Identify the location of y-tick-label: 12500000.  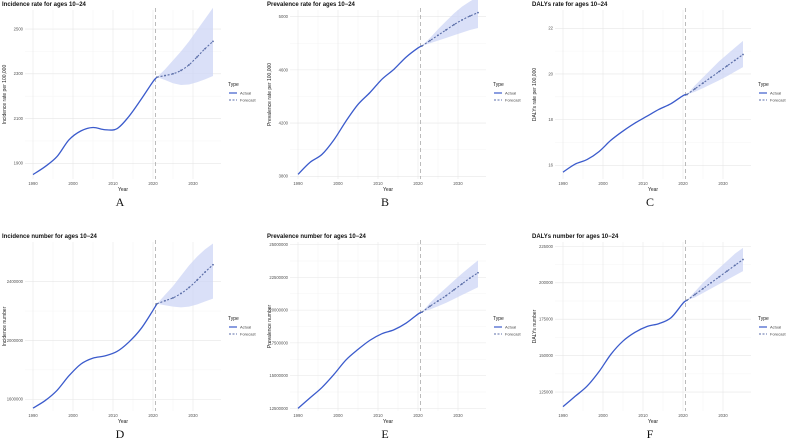
(278, 408).